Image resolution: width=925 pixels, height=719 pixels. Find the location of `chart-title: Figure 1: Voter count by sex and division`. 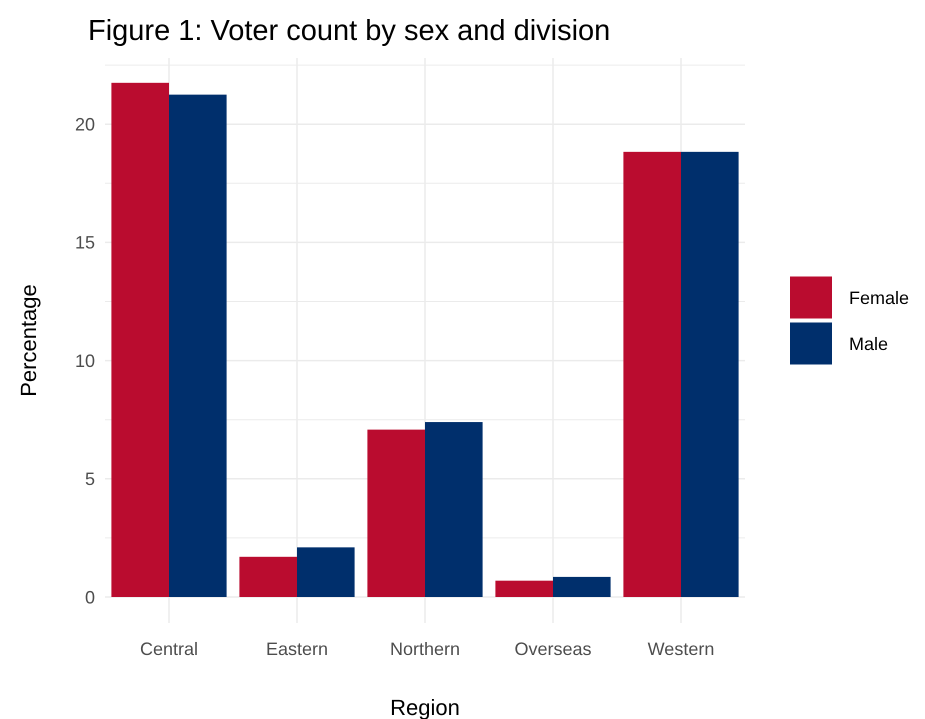

chart-title: Figure 1: Voter count by sex and division is located at coordinates (349, 31).